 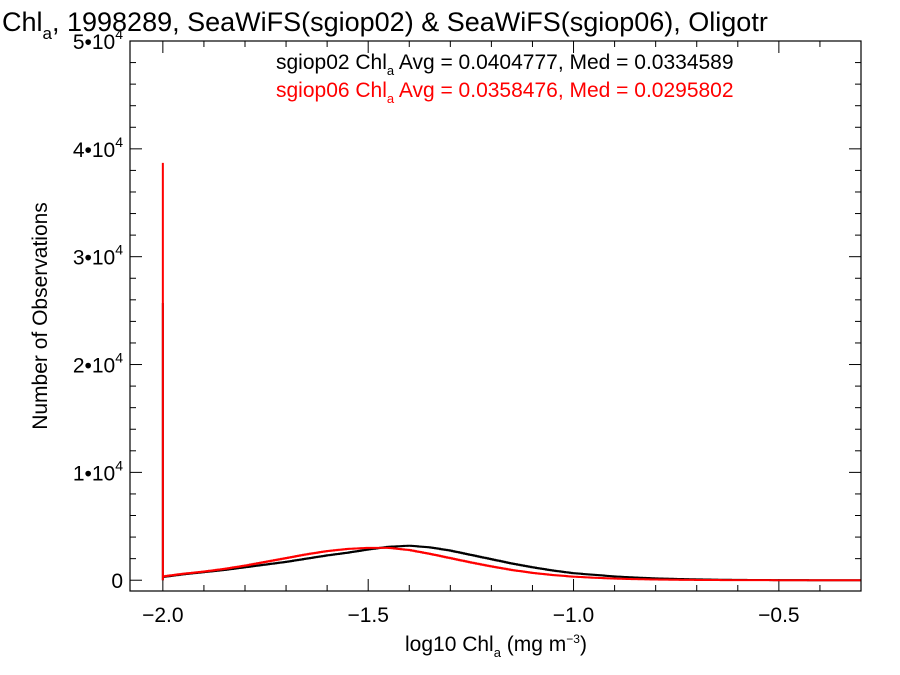 What do you see at coordinates (98, 148) in the screenshot?
I see `y-tick-label: 4•104` at bounding box center [98, 148].